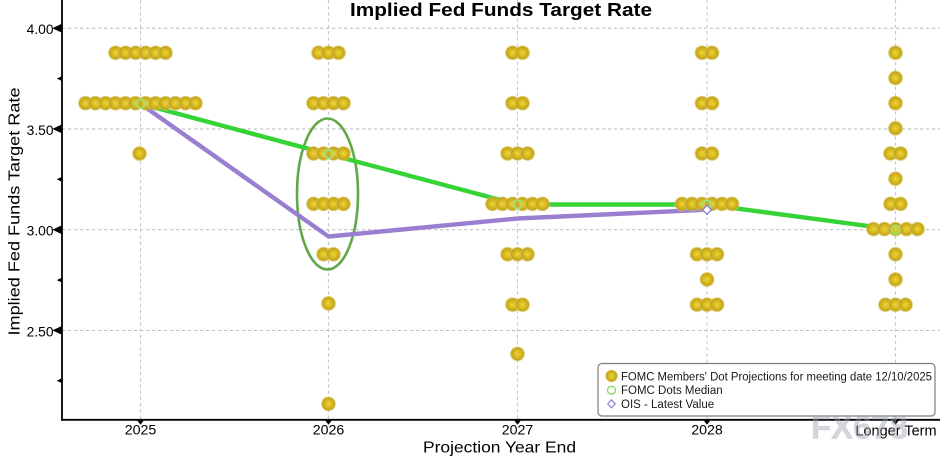 The height and width of the screenshot is (460, 940). Describe the element at coordinates (707, 431) in the screenshot. I see `svg-text: 2028` at that location.